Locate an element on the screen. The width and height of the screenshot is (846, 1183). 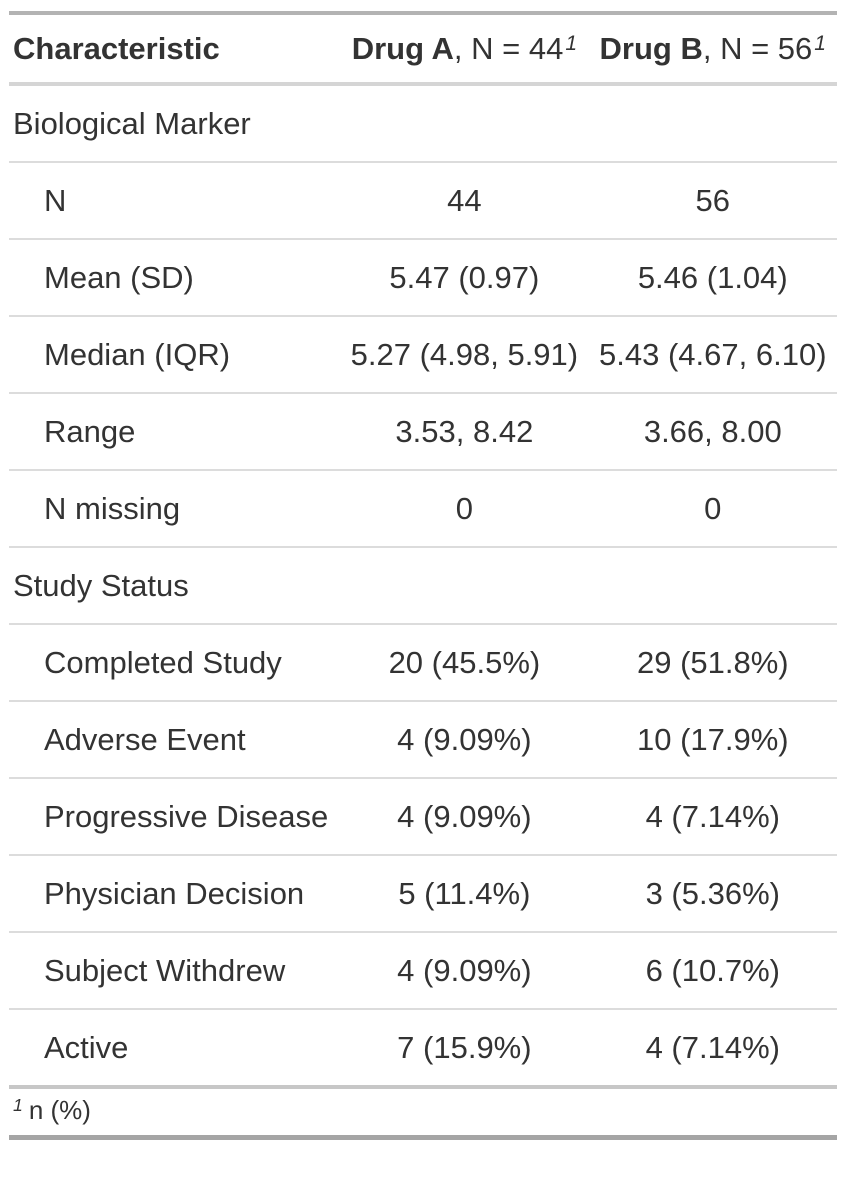
drug-b-value: 56 is located at coordinates (713, 200).